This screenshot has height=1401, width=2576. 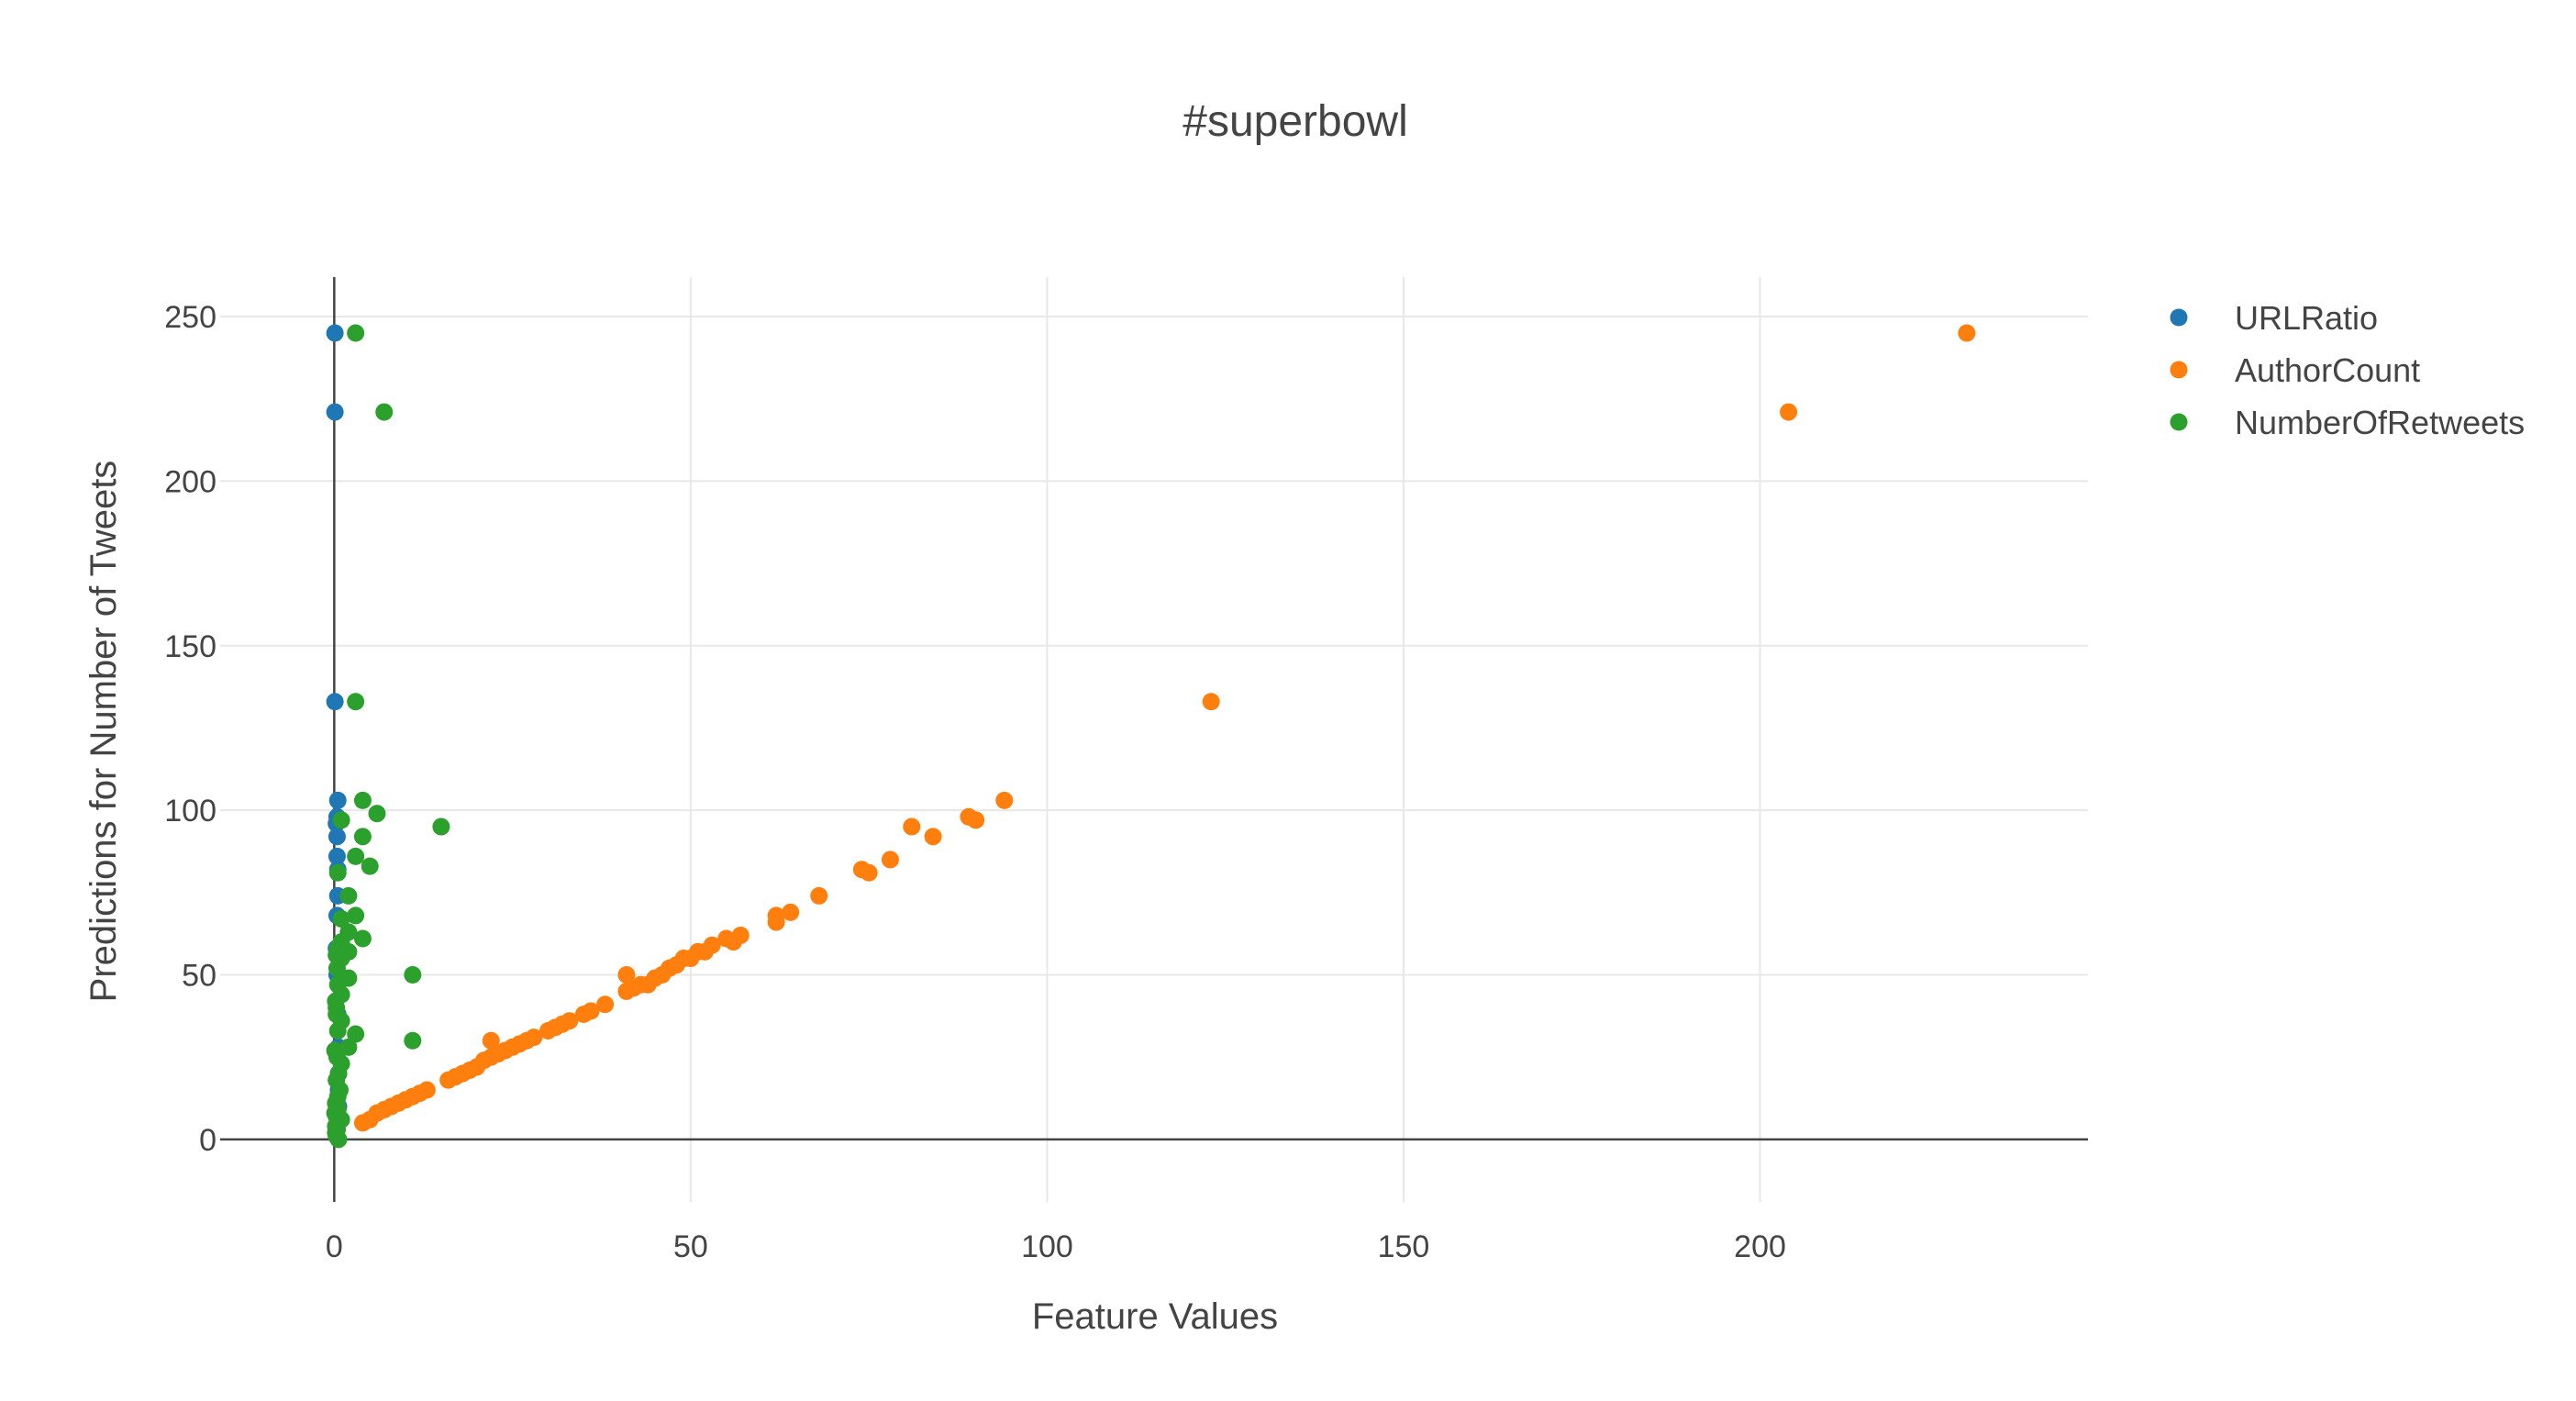 I want to click on chart-title: #superbowl, so click(x=1295, y=121).